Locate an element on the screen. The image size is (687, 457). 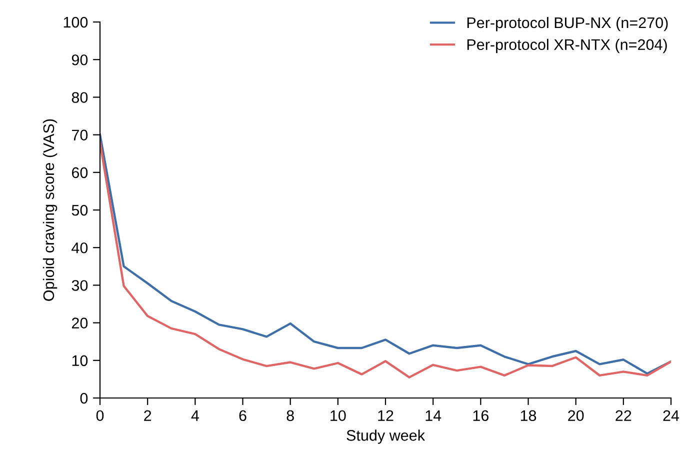
x-tick-label: 2 is located at coordinates (148, 415).